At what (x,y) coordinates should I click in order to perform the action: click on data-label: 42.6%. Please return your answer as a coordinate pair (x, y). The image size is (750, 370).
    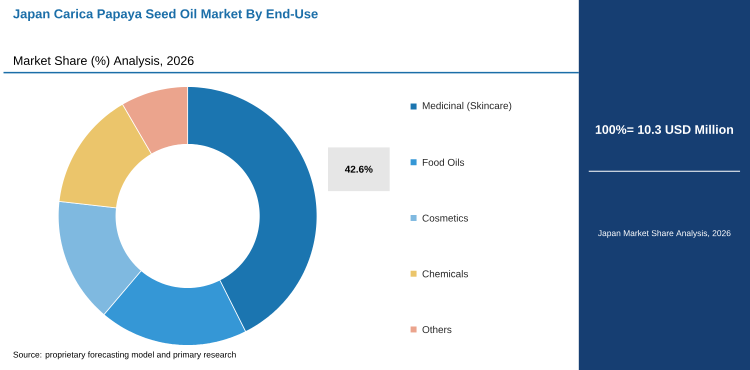
    Looking at the image, I should click on (358, 169).